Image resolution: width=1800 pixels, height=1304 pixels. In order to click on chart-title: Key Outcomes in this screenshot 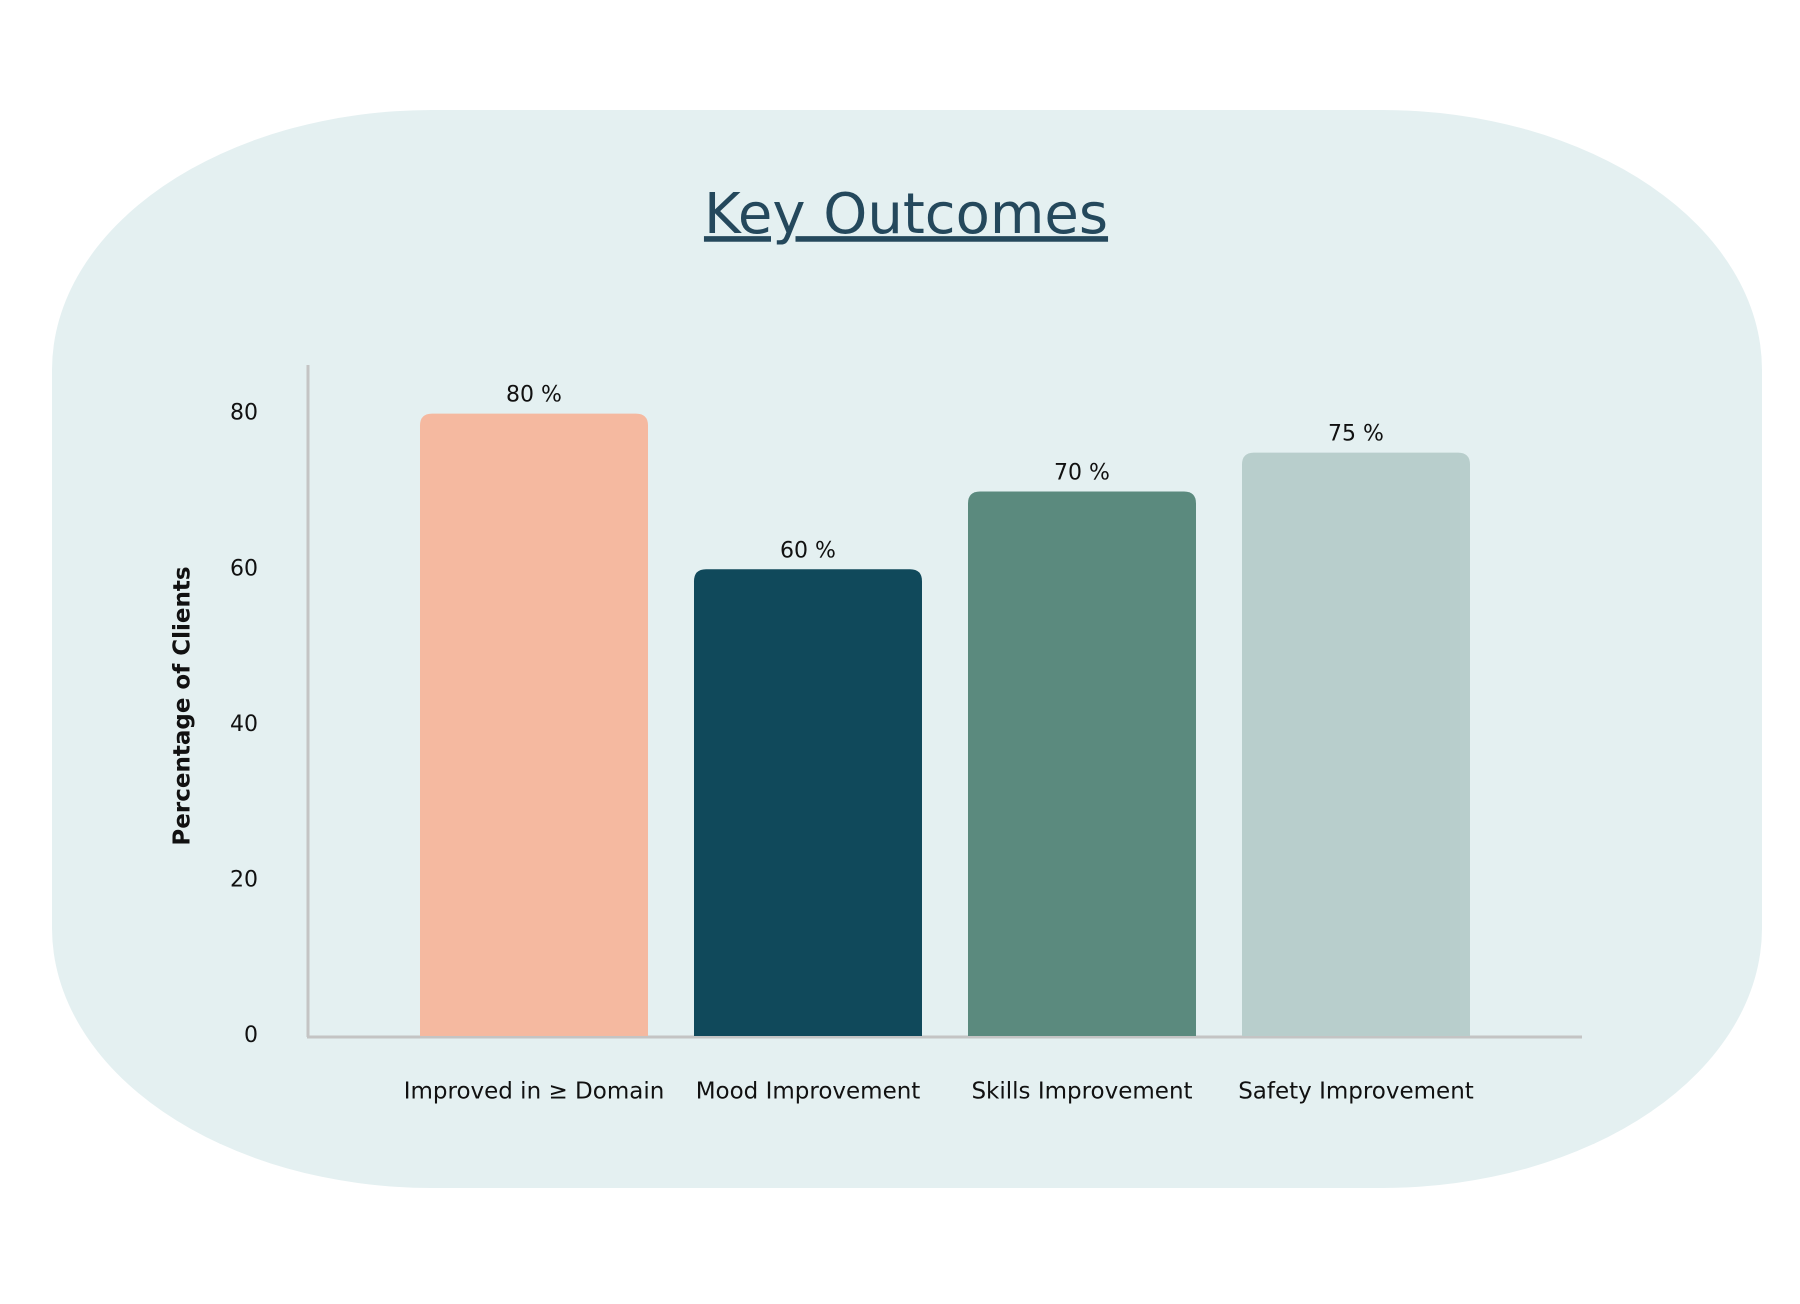, I will do `click(906, 214)`.